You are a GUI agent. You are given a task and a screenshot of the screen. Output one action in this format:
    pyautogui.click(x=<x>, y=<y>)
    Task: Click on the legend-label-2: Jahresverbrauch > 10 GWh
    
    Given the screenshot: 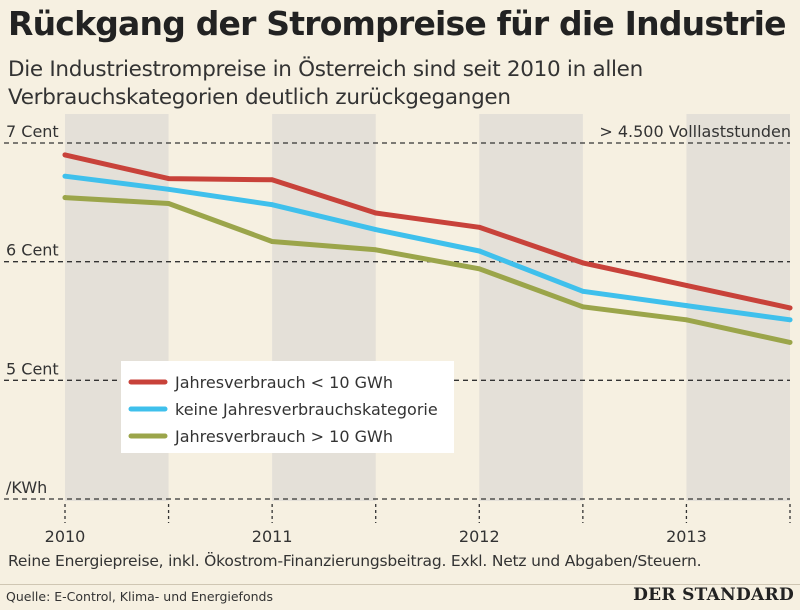 What is the action you would take?
    pyautogui.click(x=283, y=436)
    